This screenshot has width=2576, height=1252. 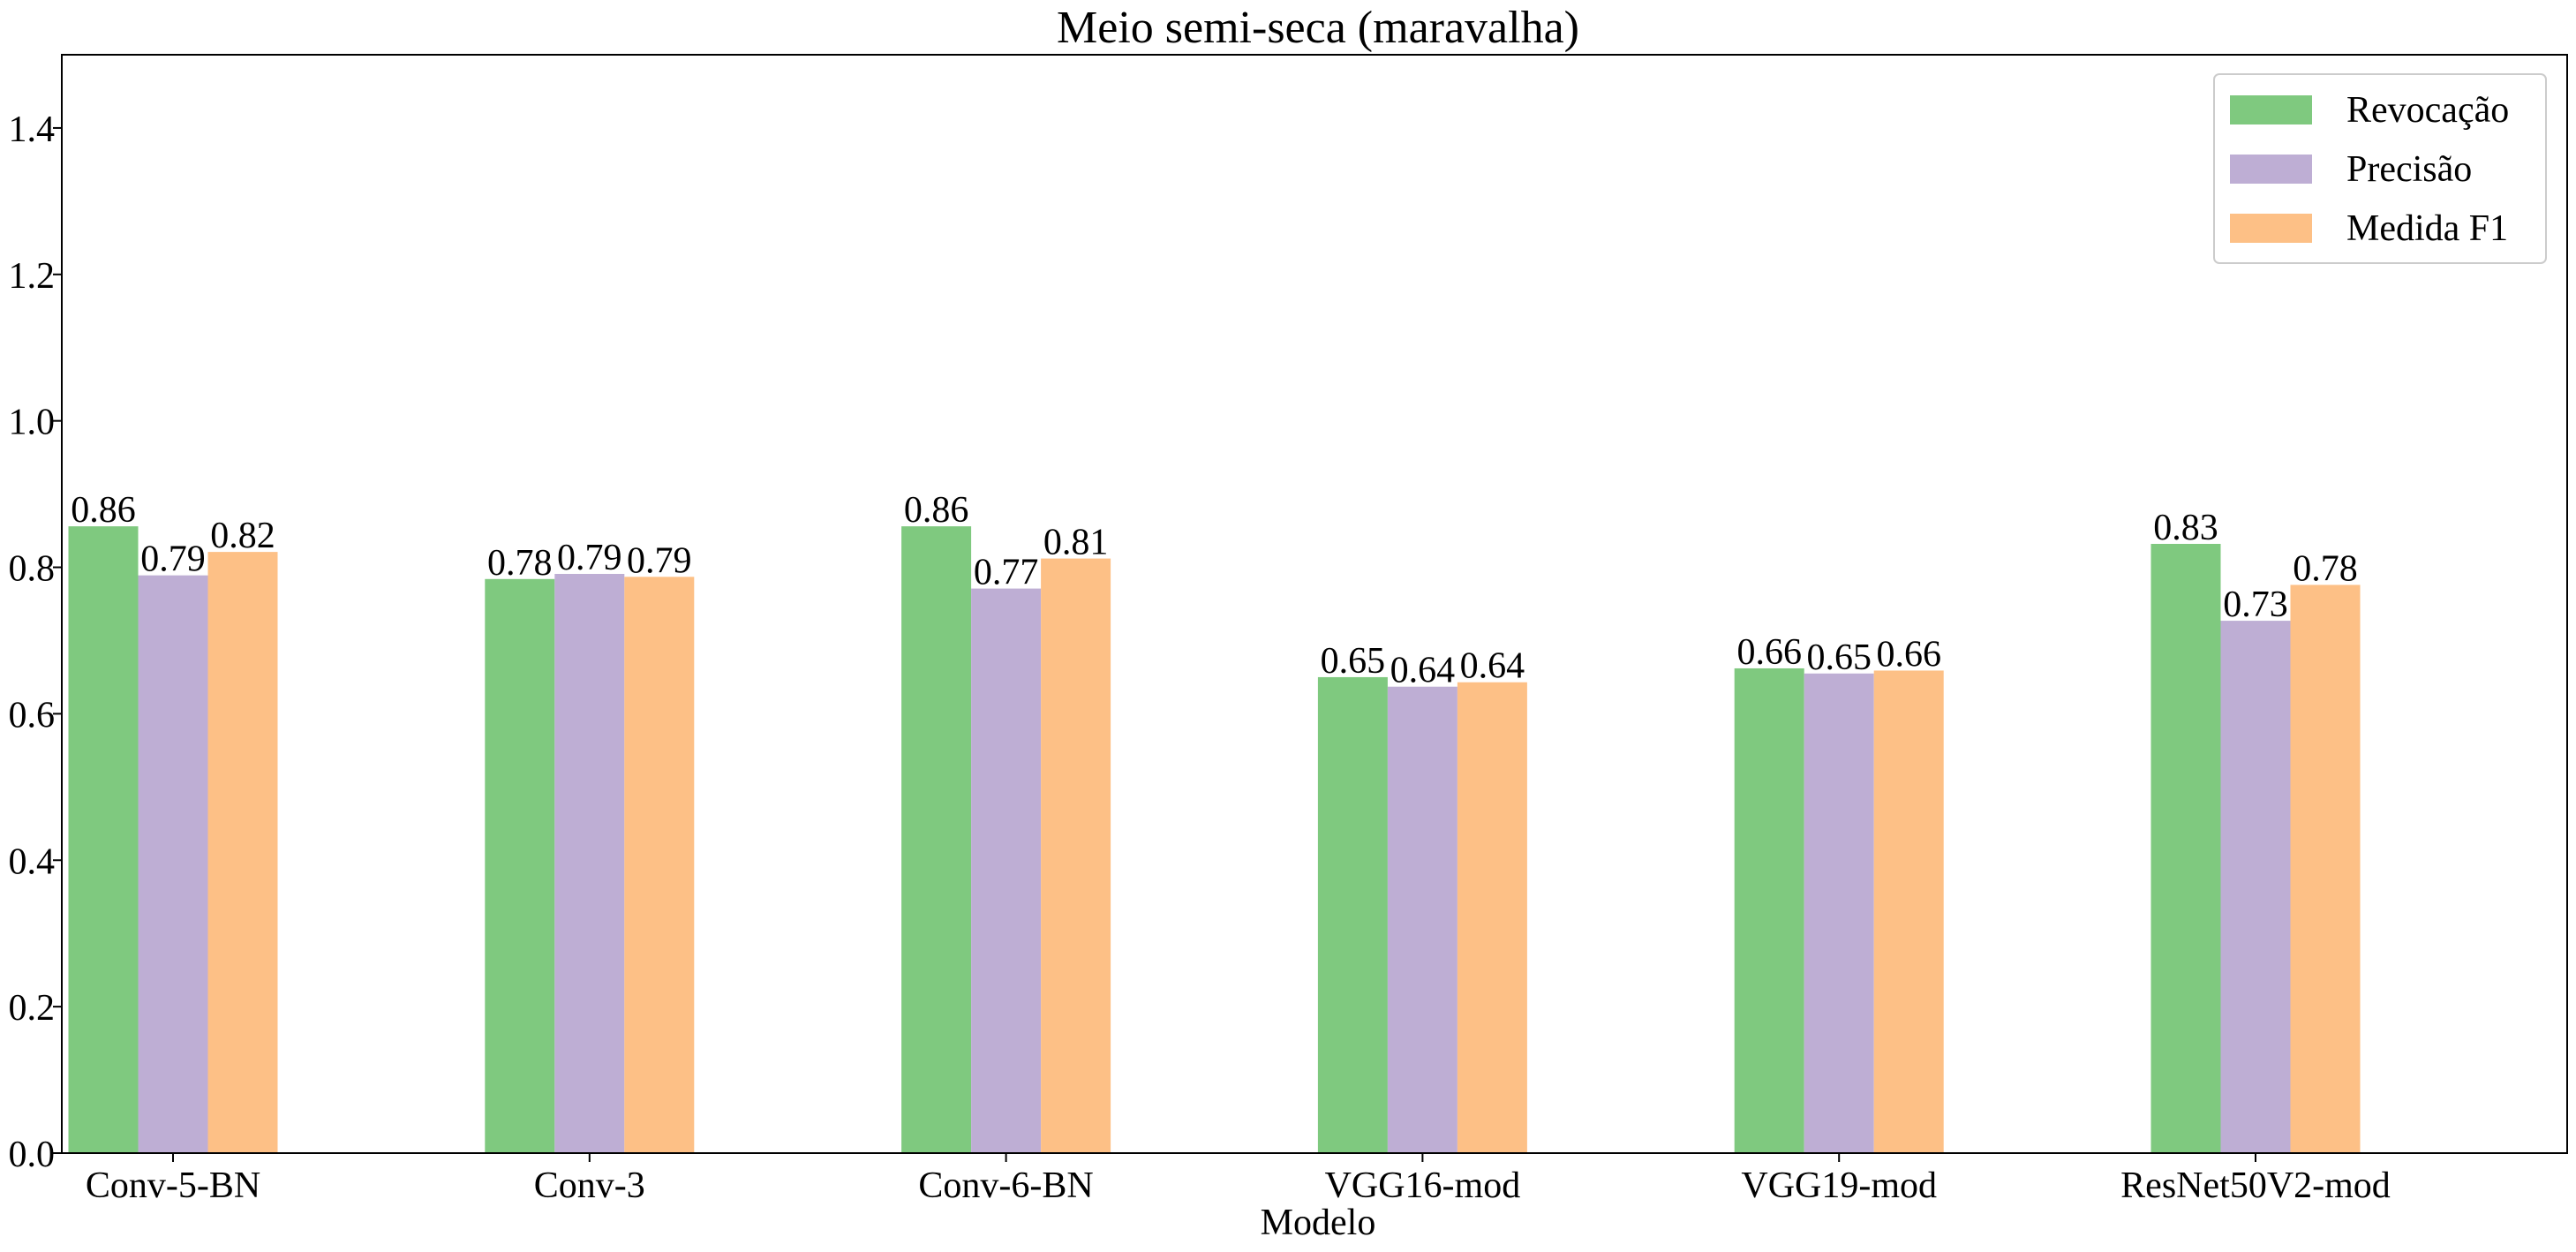 I want to click on y-tick-label: 0.6, so click(x=33, y=715).